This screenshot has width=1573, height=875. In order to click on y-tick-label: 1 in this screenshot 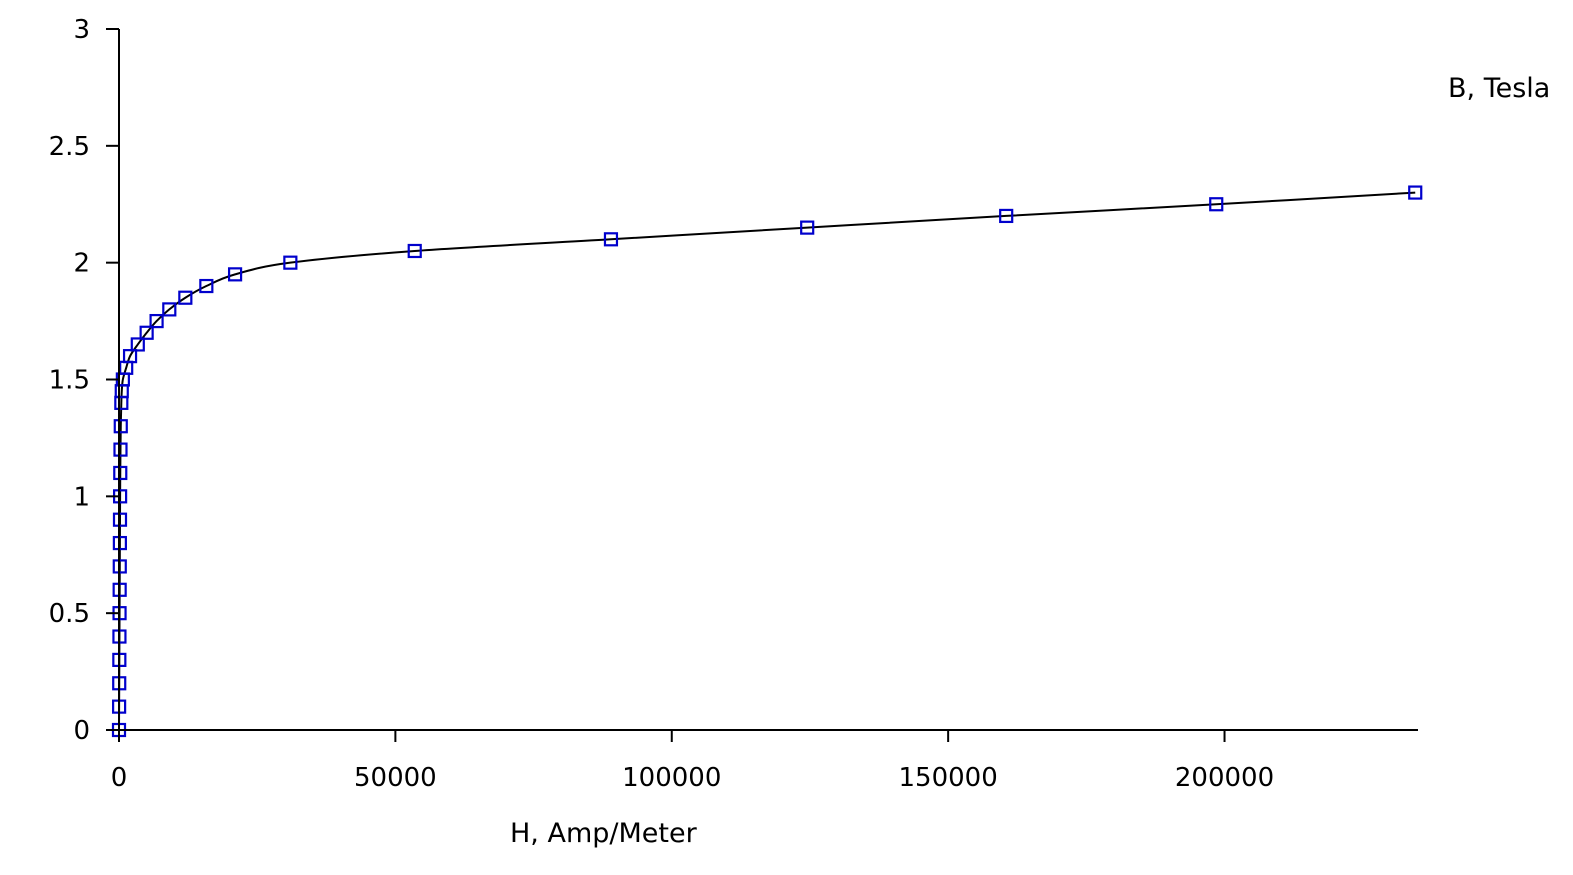, I will do `click(81, 497)`.